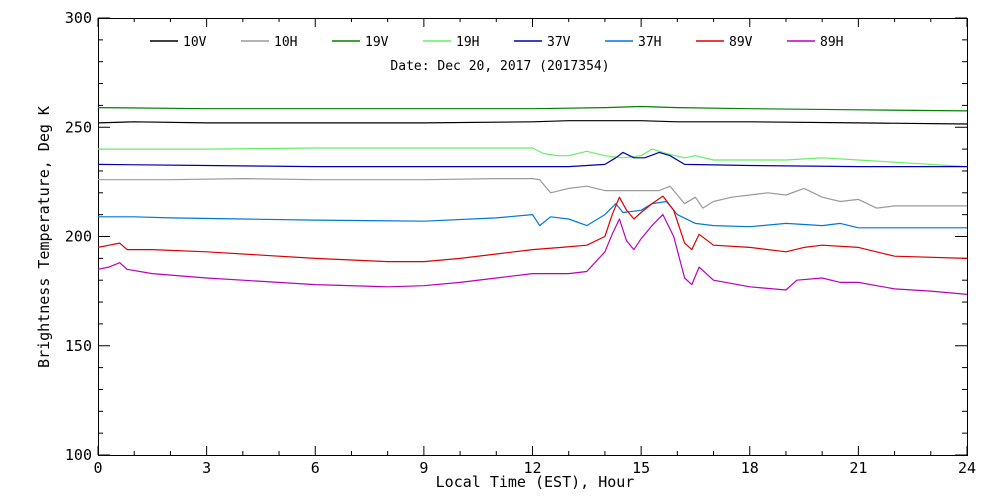 The height and width of the screenshot is (500, 1000). What do you see at coordinates (741, 42) in the screenshot?
I see `legend-label-89v: 89V` at bounding box center [741, 42].